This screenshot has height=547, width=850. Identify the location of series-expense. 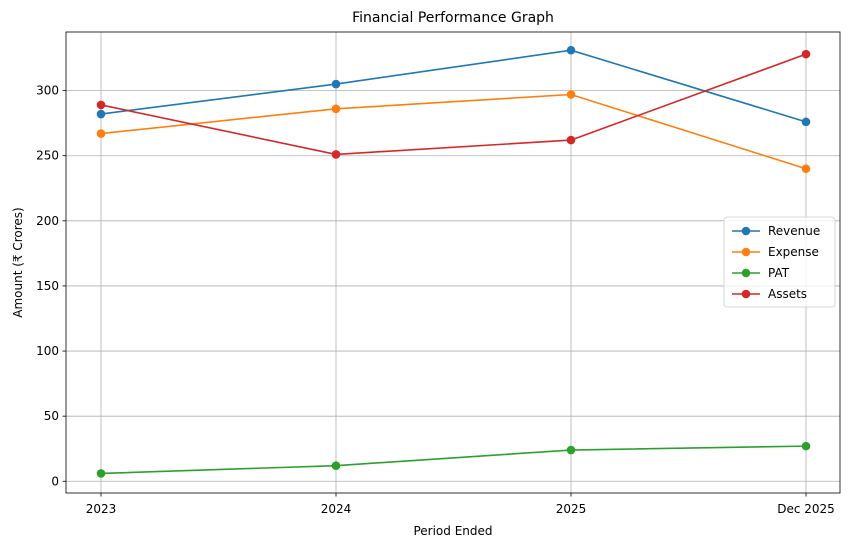
(453, 132).